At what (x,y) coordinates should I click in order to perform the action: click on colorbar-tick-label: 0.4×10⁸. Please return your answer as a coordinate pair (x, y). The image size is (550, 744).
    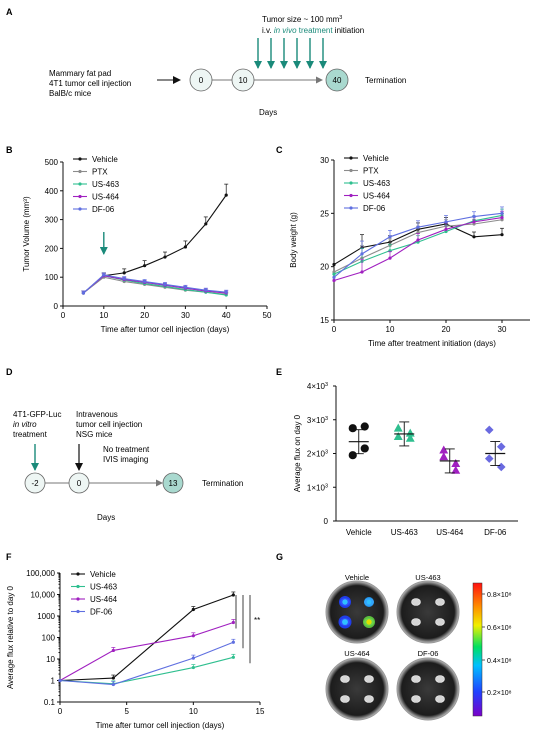
    Looking at the image, I should click on (499, 661).